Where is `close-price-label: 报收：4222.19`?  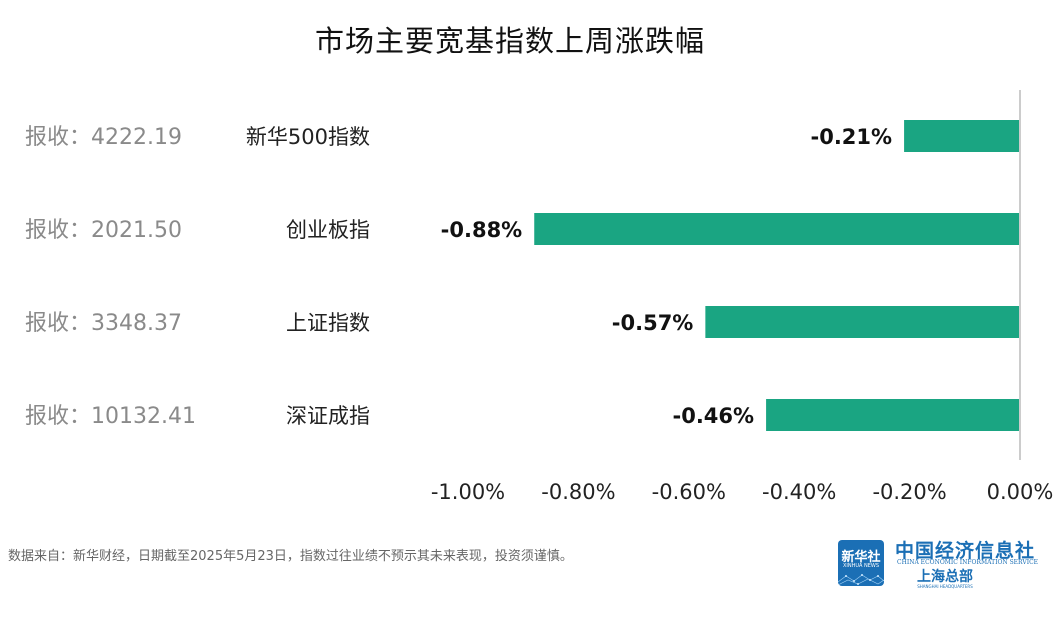 close-price-label: 报收：4222.19 is located at coordinates (103, 137).